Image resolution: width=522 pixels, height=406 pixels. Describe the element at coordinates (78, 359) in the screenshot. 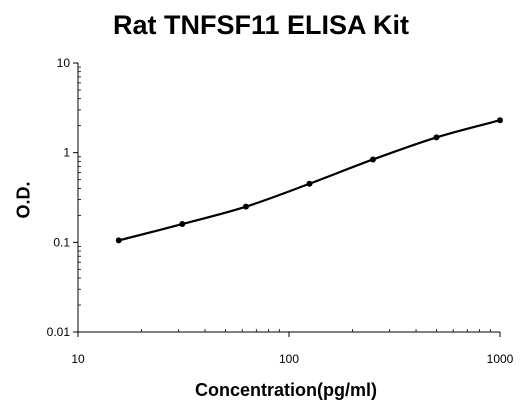

I see `x-tick-label: 10` at that location.